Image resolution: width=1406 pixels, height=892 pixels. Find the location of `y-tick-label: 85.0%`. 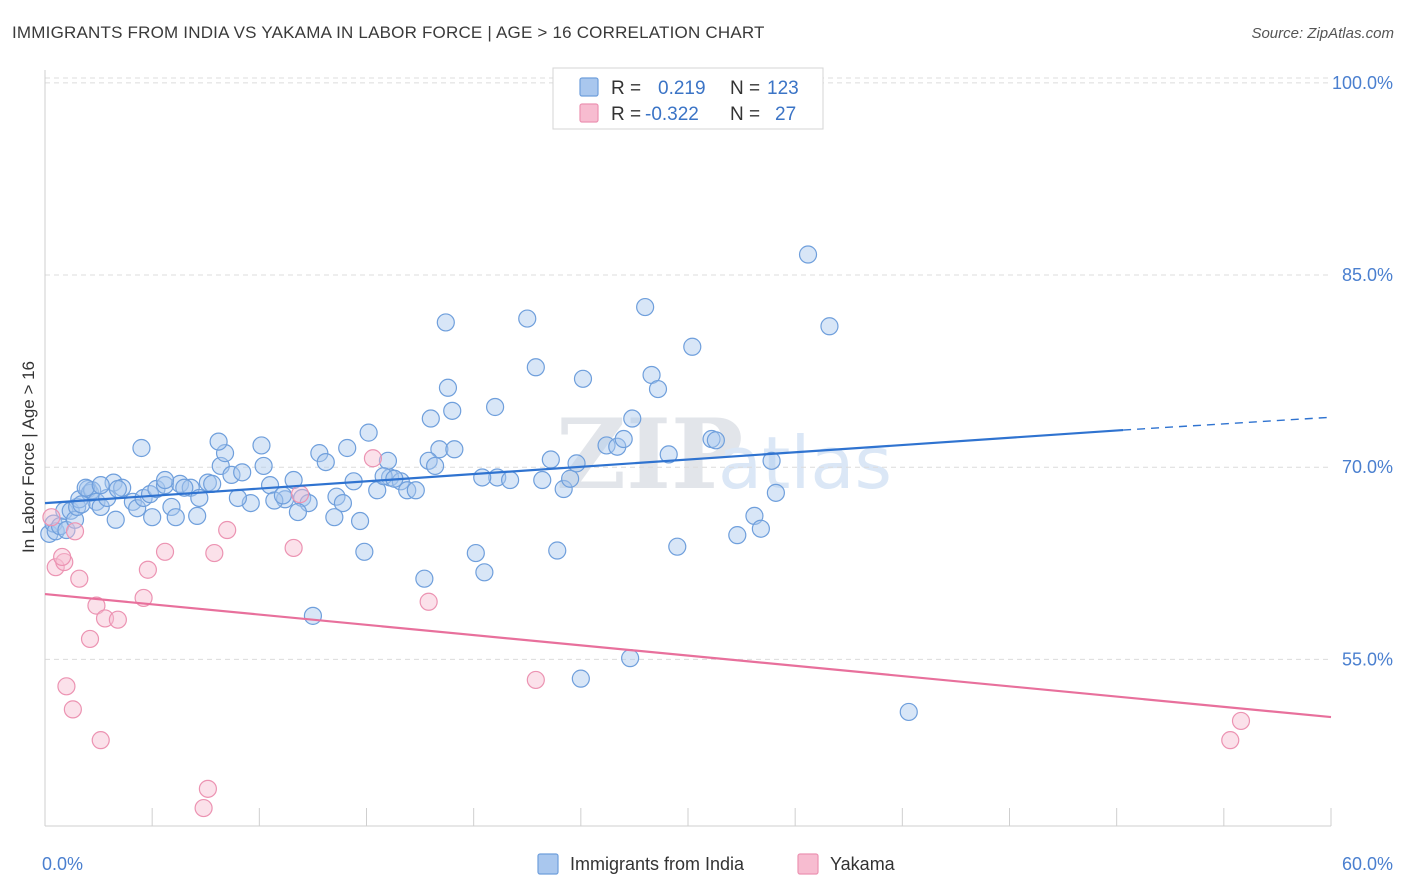

y-tick-label: 85.0% is located at coordinates (1367, 275).